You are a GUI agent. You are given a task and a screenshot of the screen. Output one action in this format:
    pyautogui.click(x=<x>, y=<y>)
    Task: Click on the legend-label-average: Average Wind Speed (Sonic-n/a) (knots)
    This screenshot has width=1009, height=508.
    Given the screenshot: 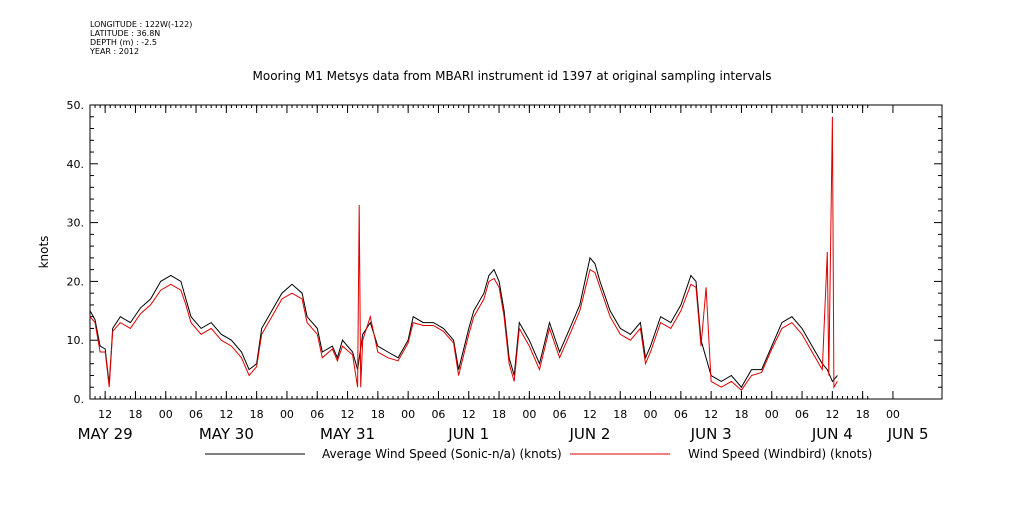 What is the action you would take?
    pyautogui.click(x=442, y=454)
    